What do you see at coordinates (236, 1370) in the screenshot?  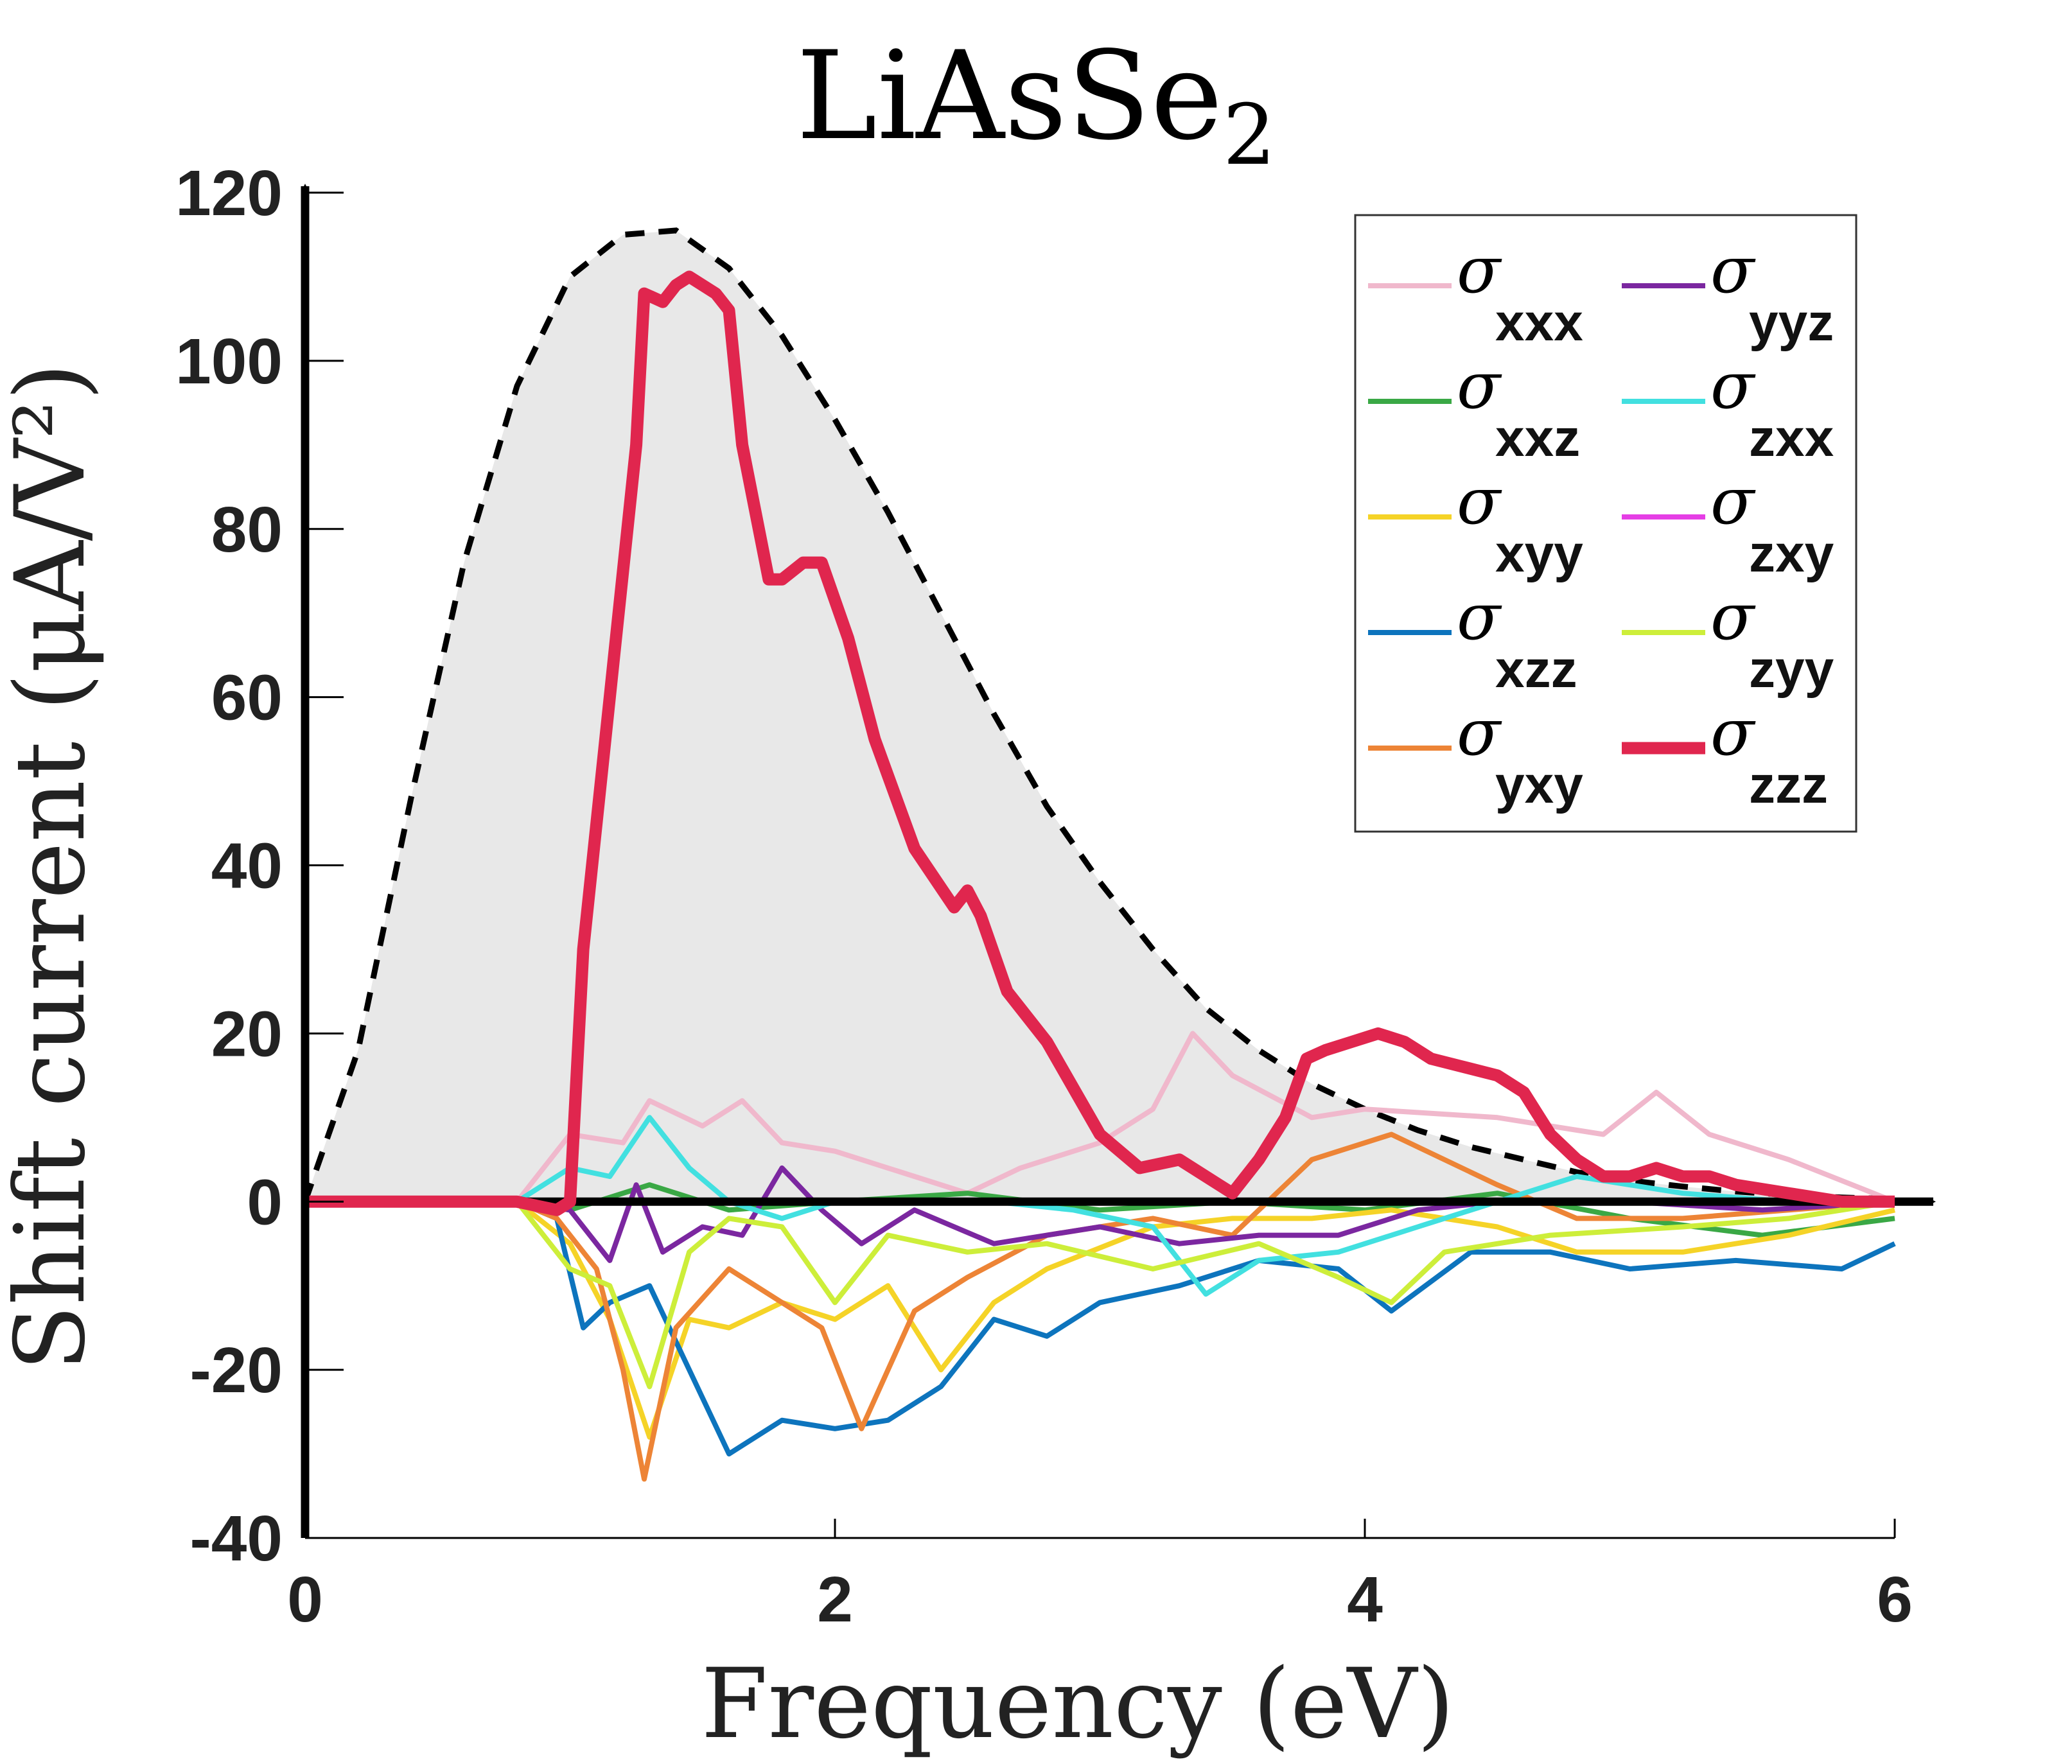 I see `y-tick-label: -20` at bounding box center [236, 1370].